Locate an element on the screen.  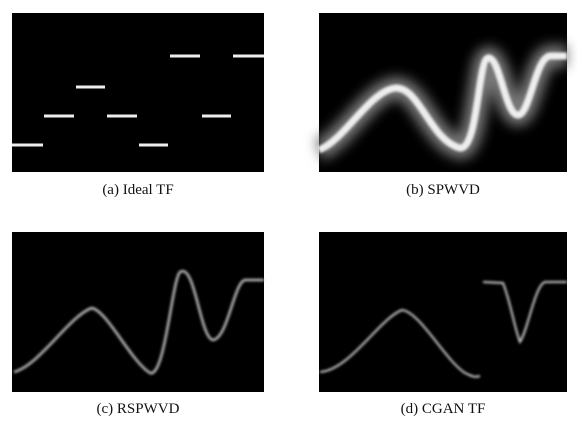
caption: (c) RSPWVD is located at coordinates (138, 409).